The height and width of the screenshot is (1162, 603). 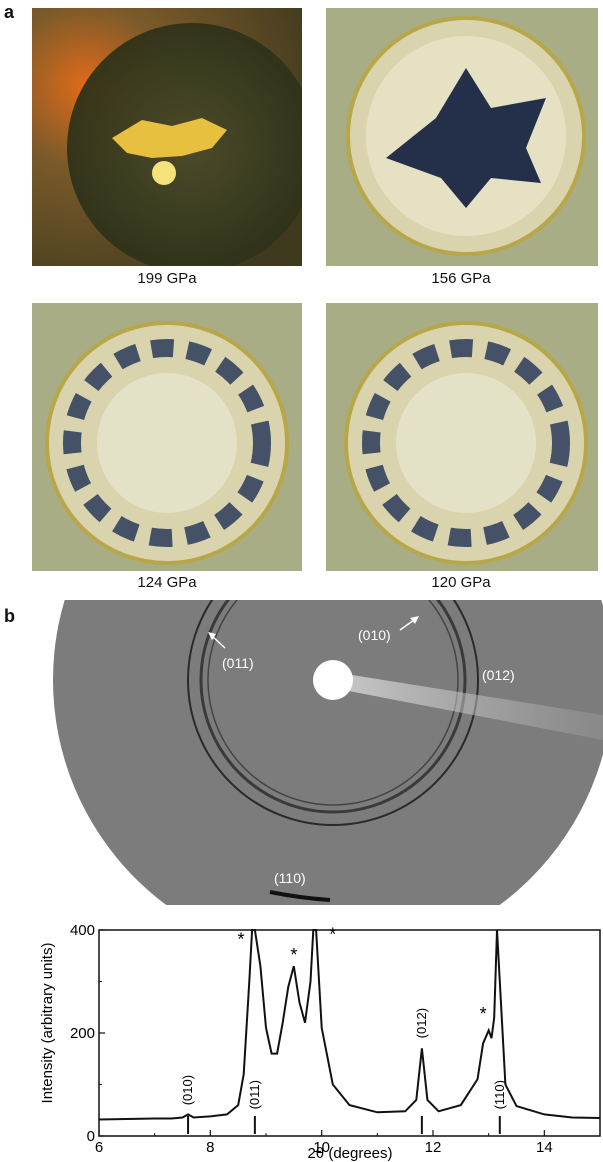 What do you see at coordinates (290, 878) in the screenshot?
I see `ring-label-110: (110)` at bounding box center [290, 878].